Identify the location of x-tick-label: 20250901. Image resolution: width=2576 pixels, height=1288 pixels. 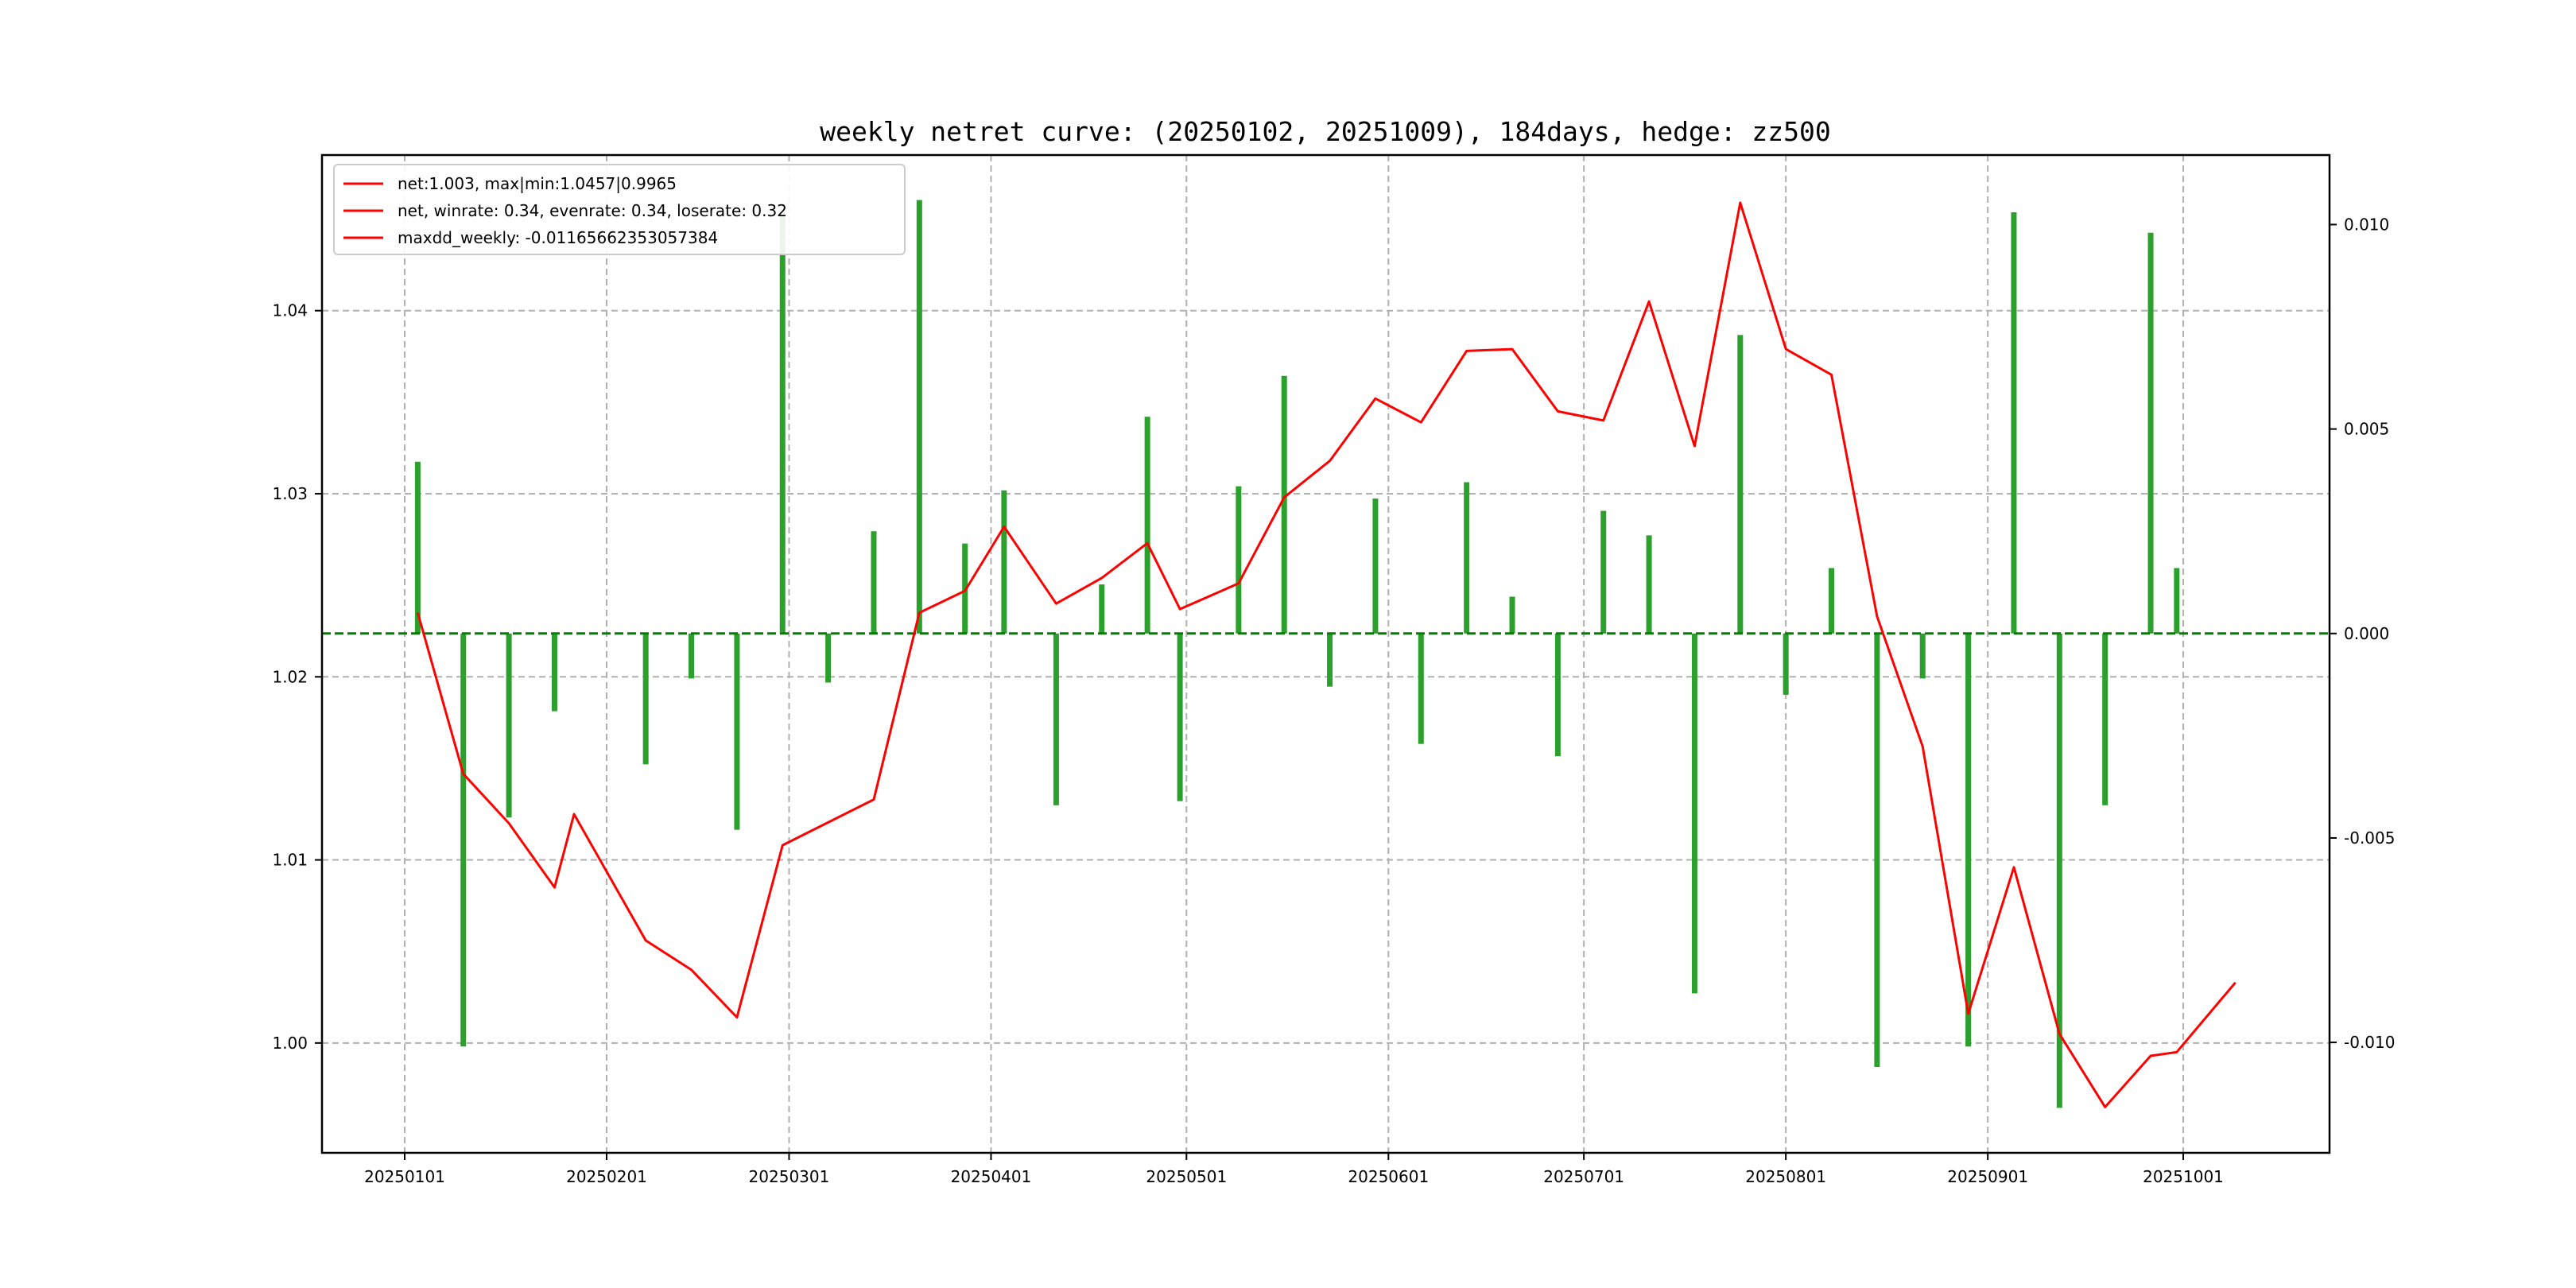
(1988, 1176).